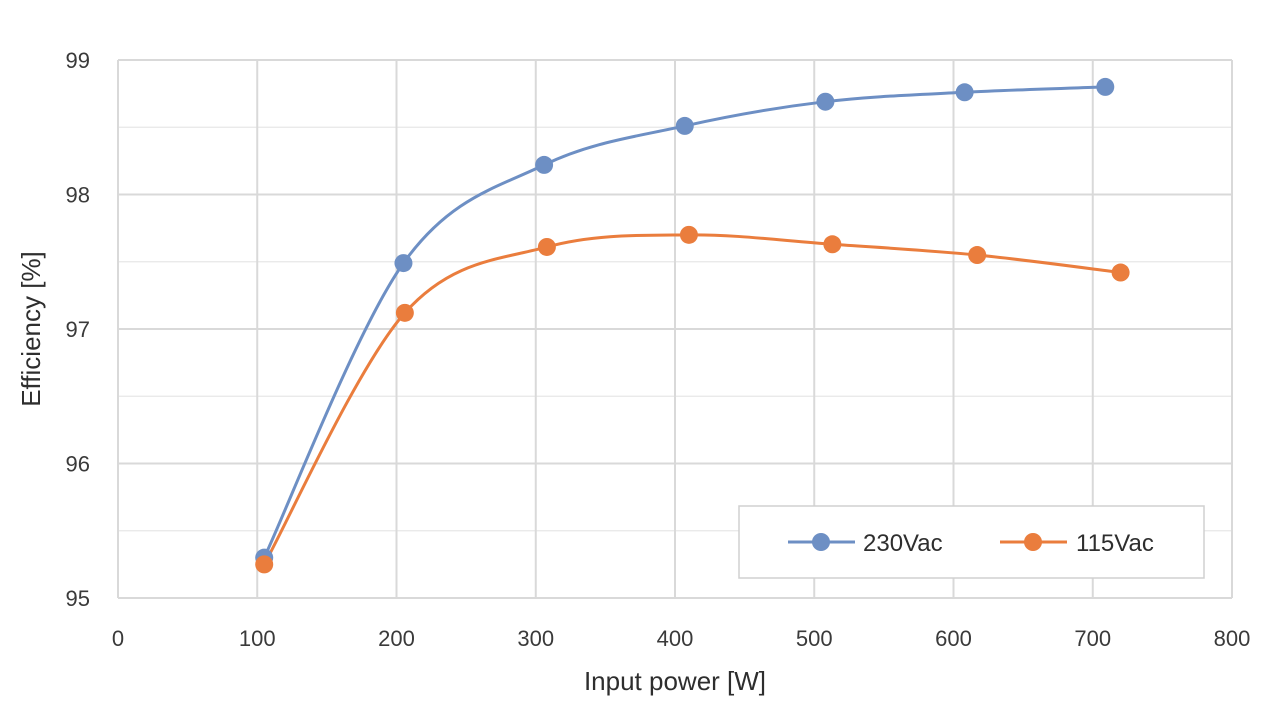 The width and height of the screenshot is (1280, 726). What do you see at coordinates (821, 542) in the screenshot?
I see `legend-marker-230vac` at bounding box center [821, 542].